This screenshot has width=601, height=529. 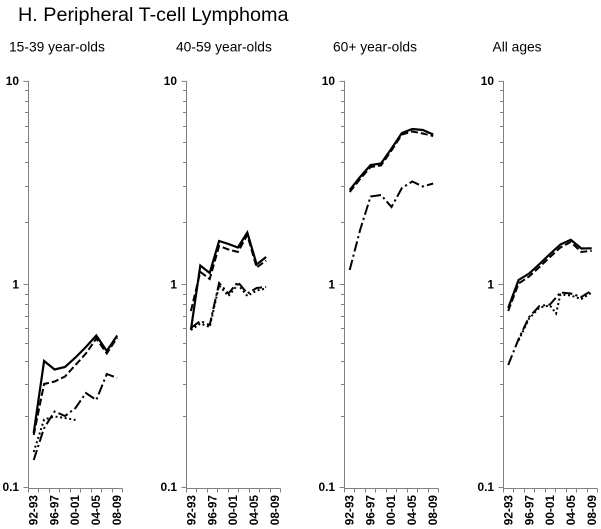 I want to click on svg-text: 40-59 year-olds, so click(x=224, y=46).